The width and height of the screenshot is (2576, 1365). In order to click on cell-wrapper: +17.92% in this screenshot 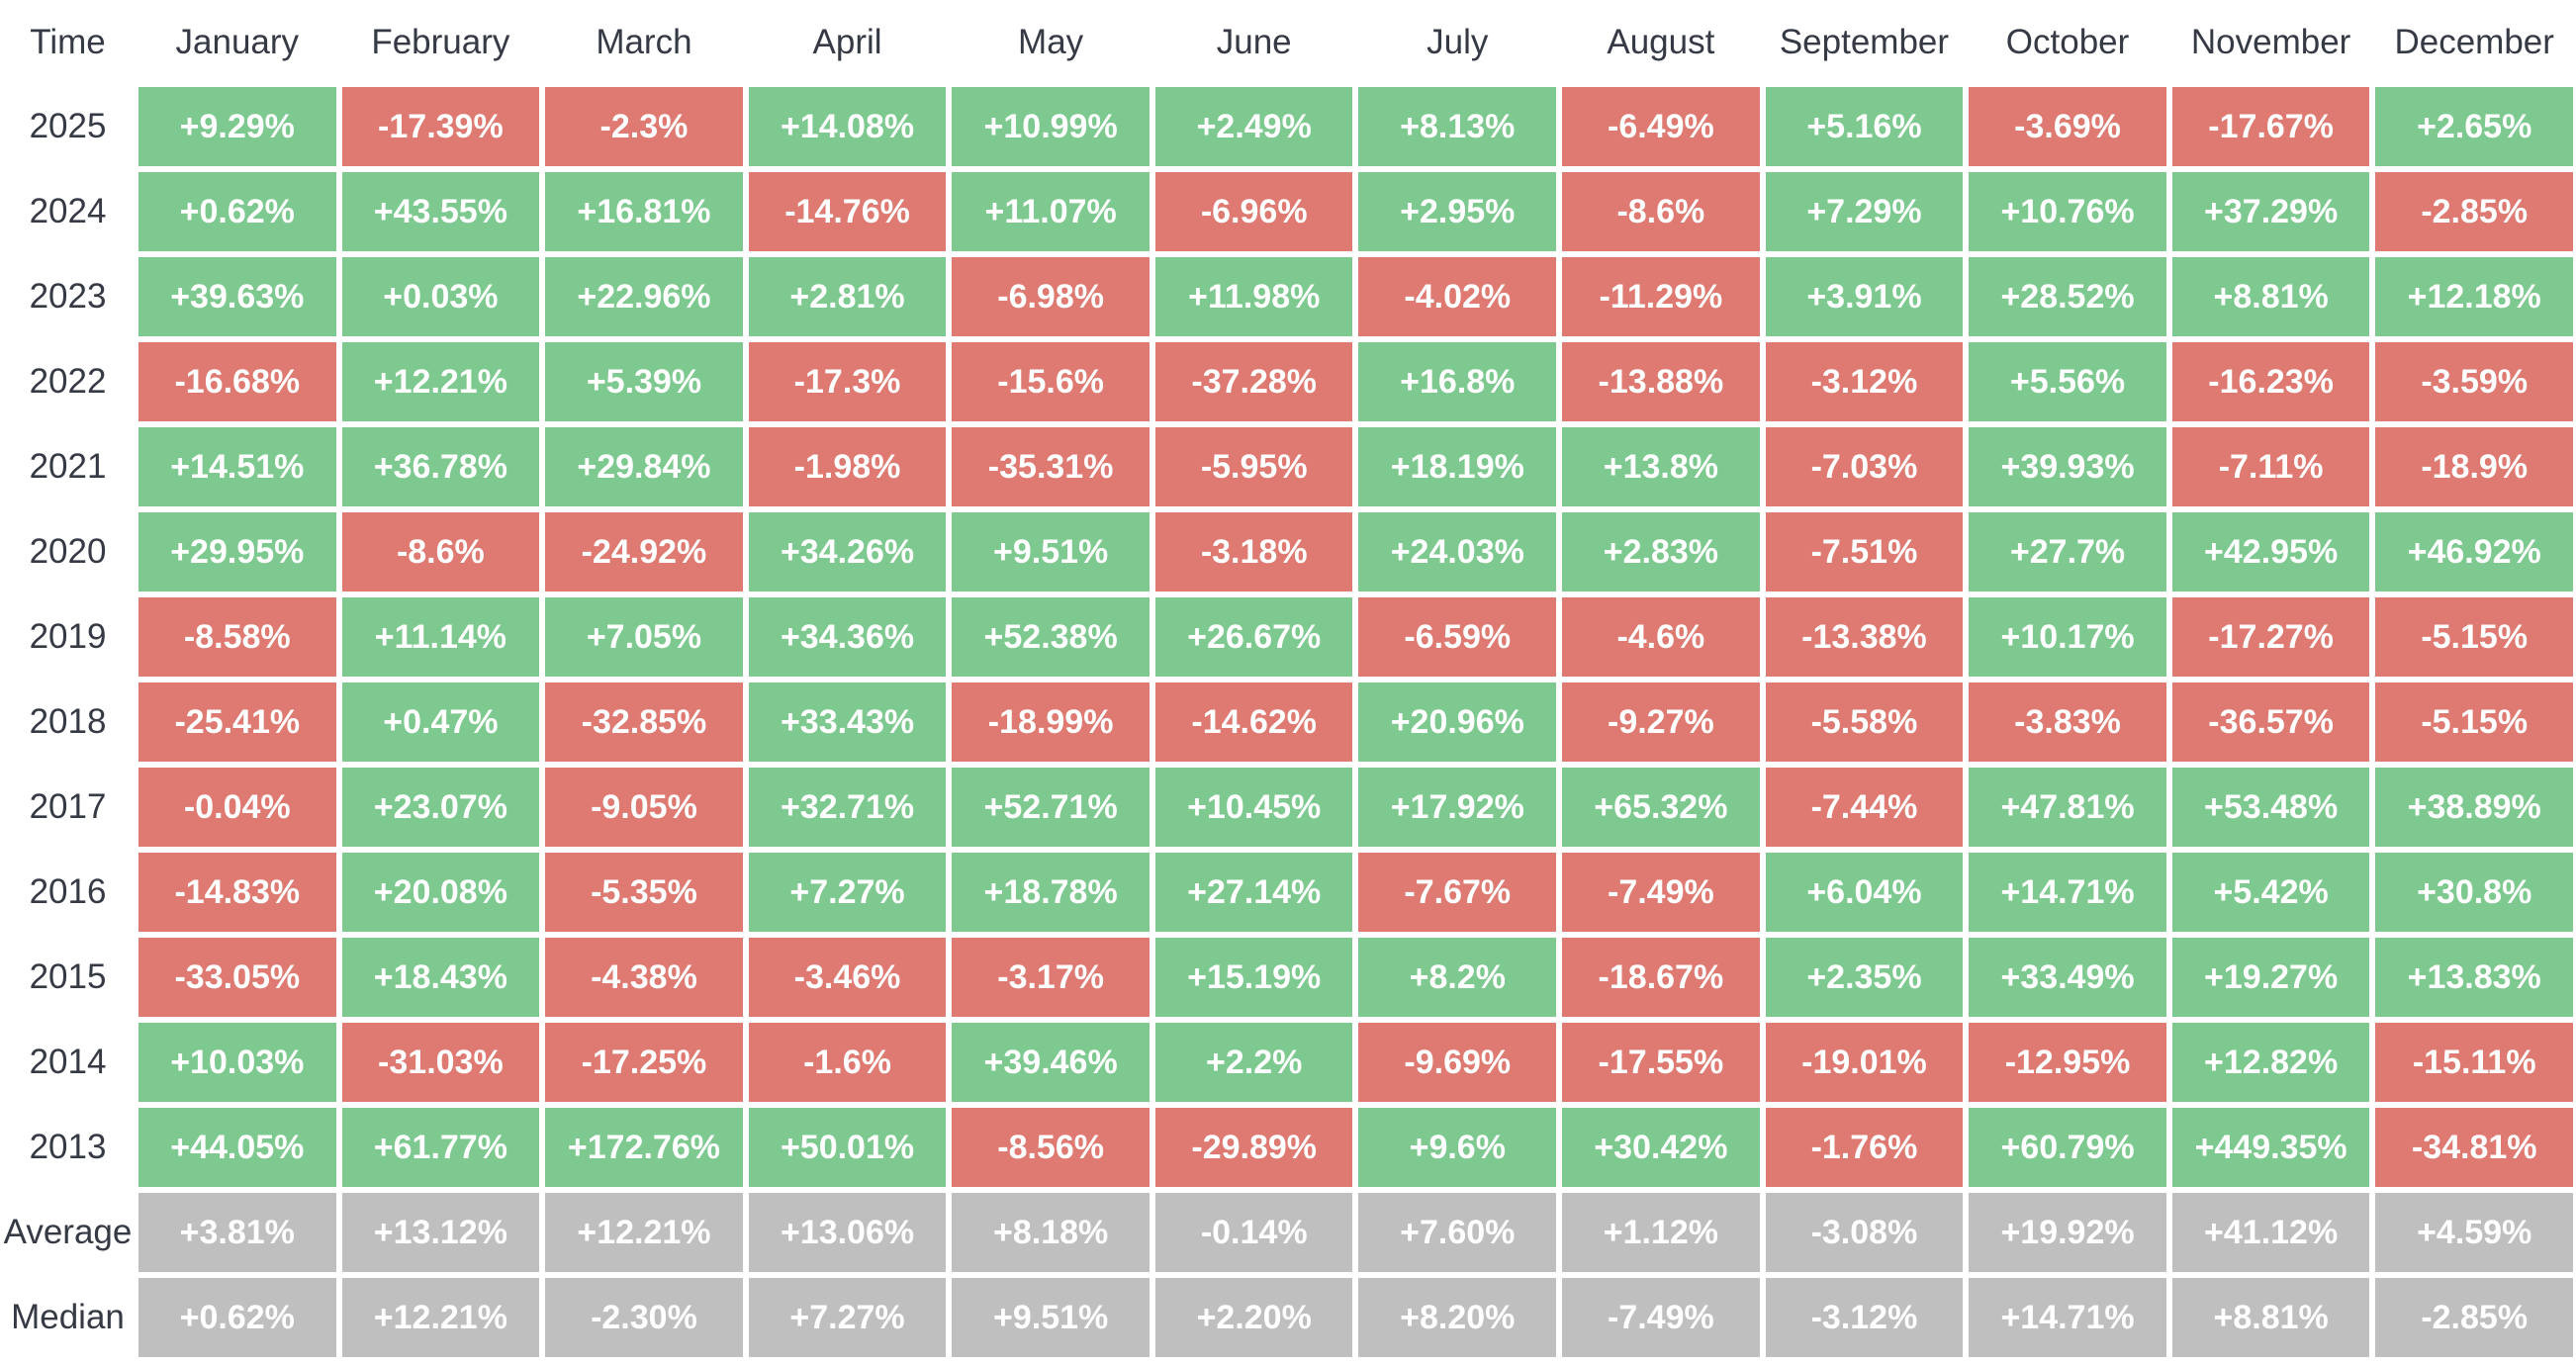, I will do `click(1457, 807)`.